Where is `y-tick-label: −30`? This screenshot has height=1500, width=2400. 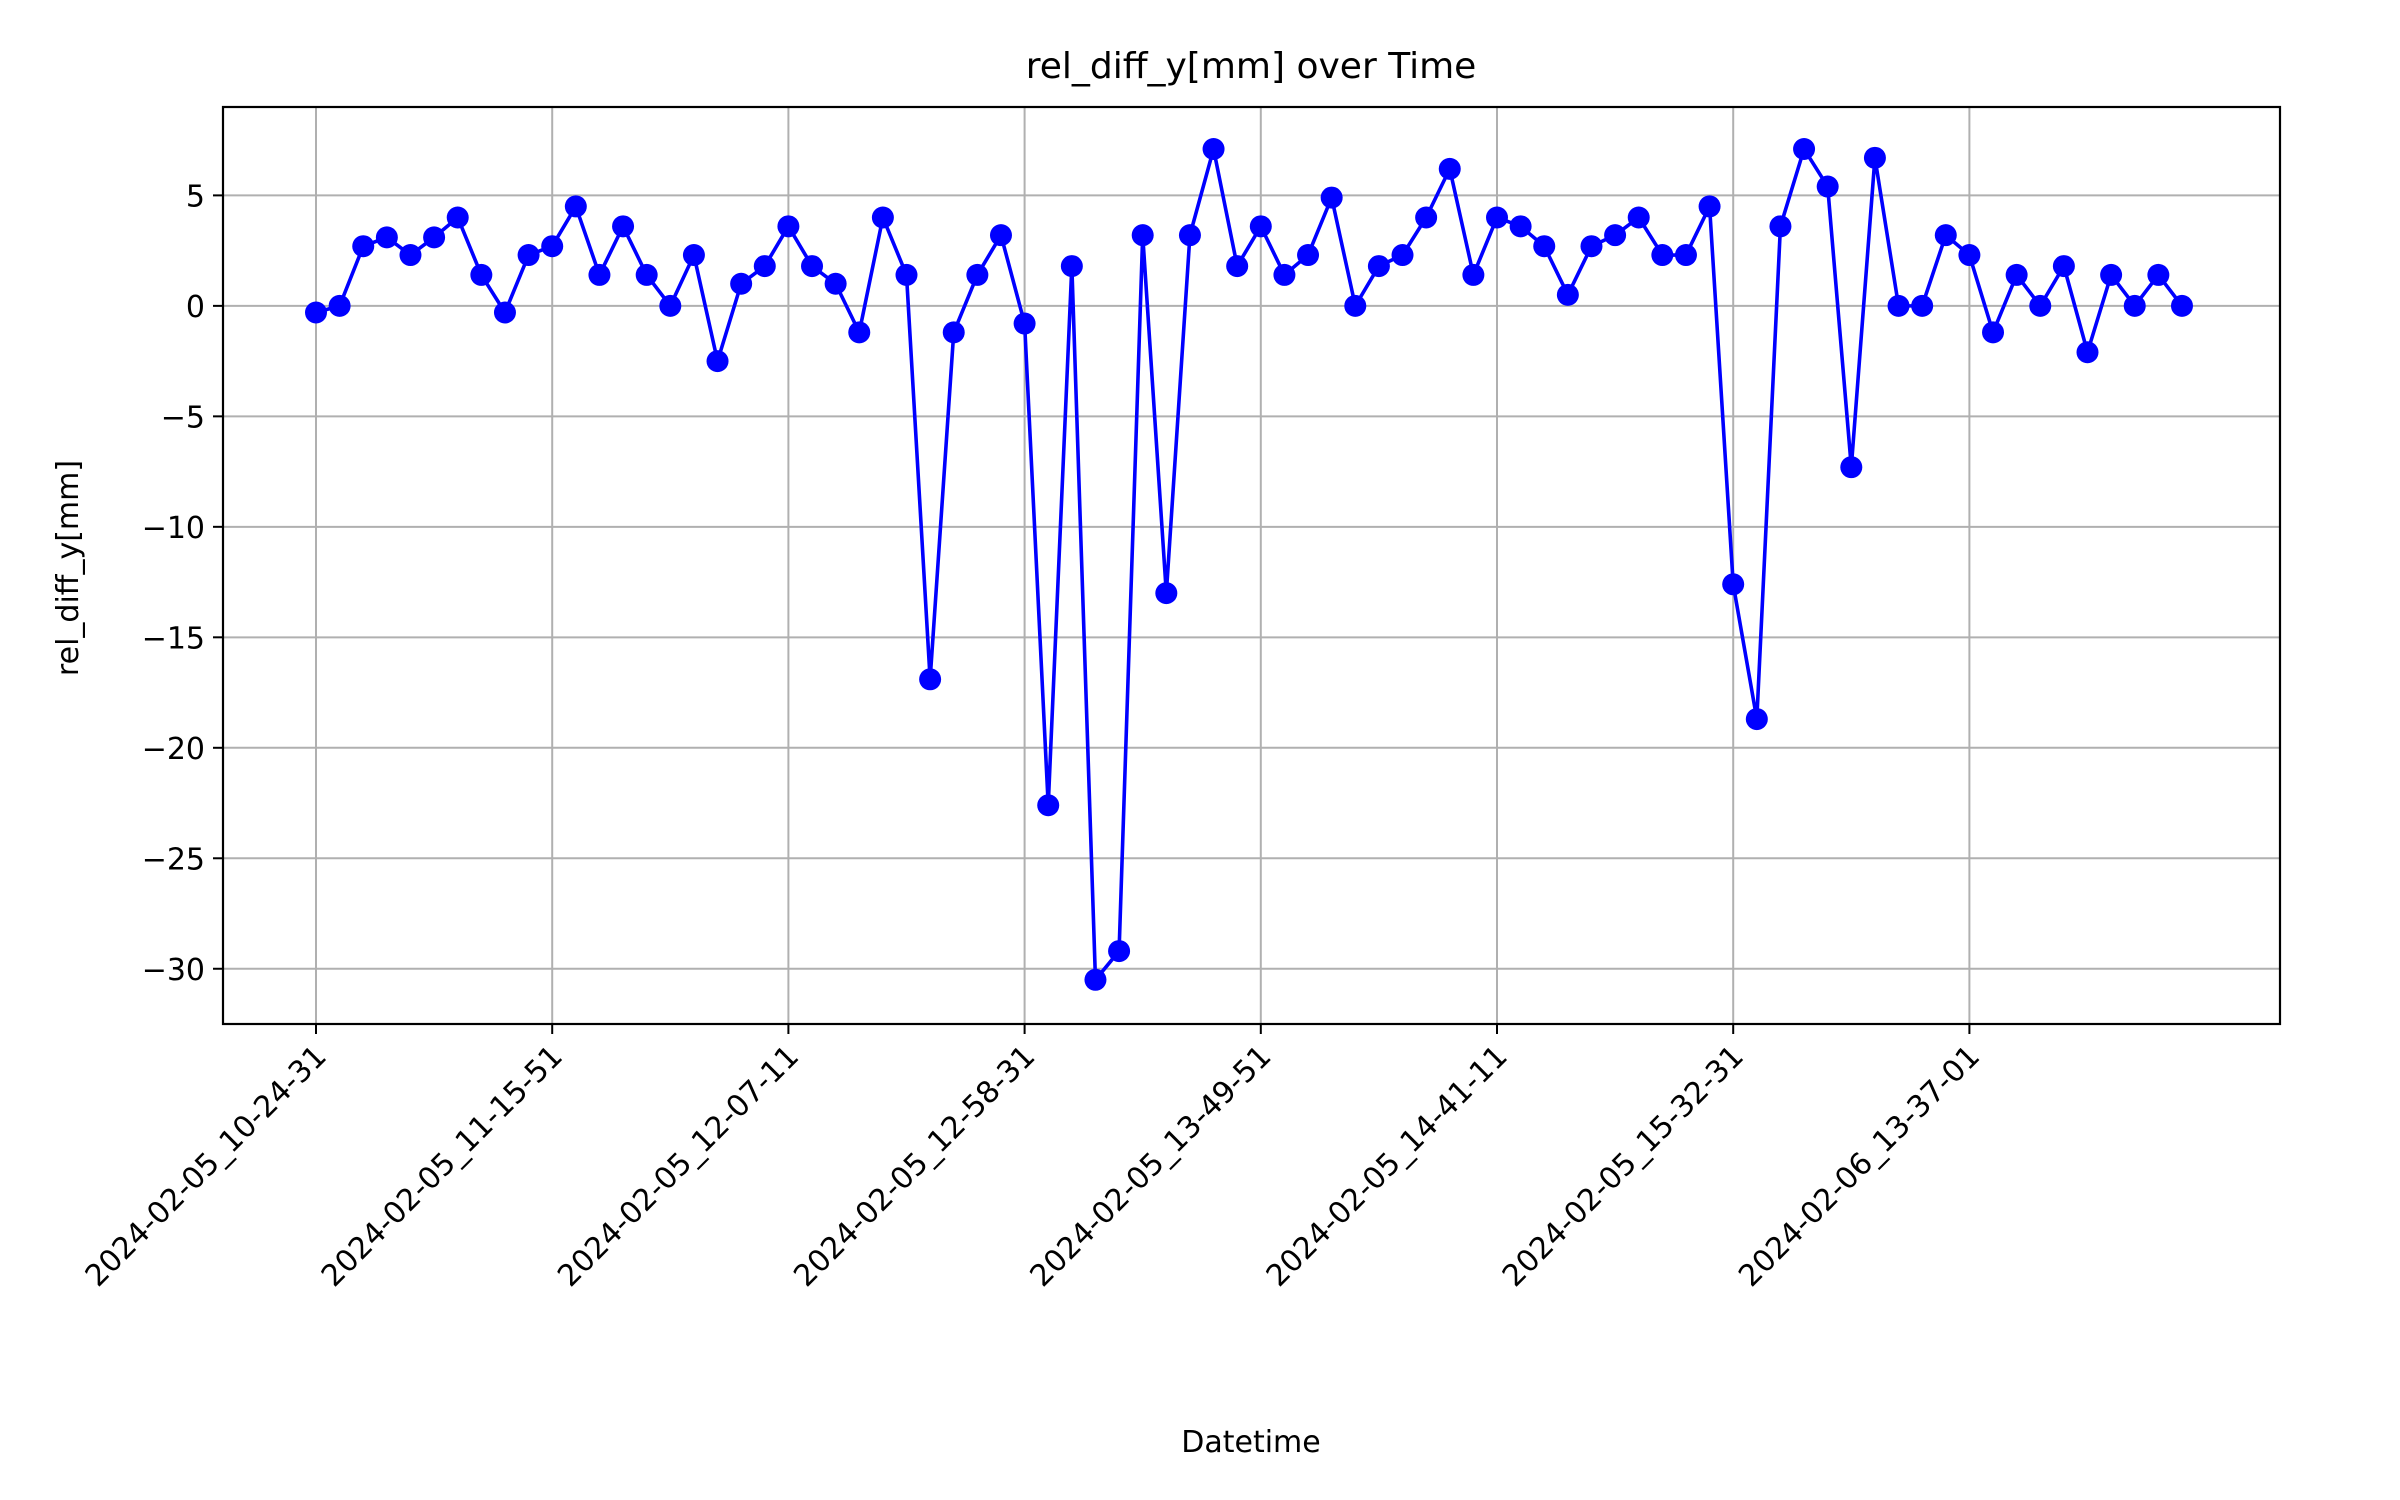
y-tick-label: −30 is located at coordinates (173, 970).